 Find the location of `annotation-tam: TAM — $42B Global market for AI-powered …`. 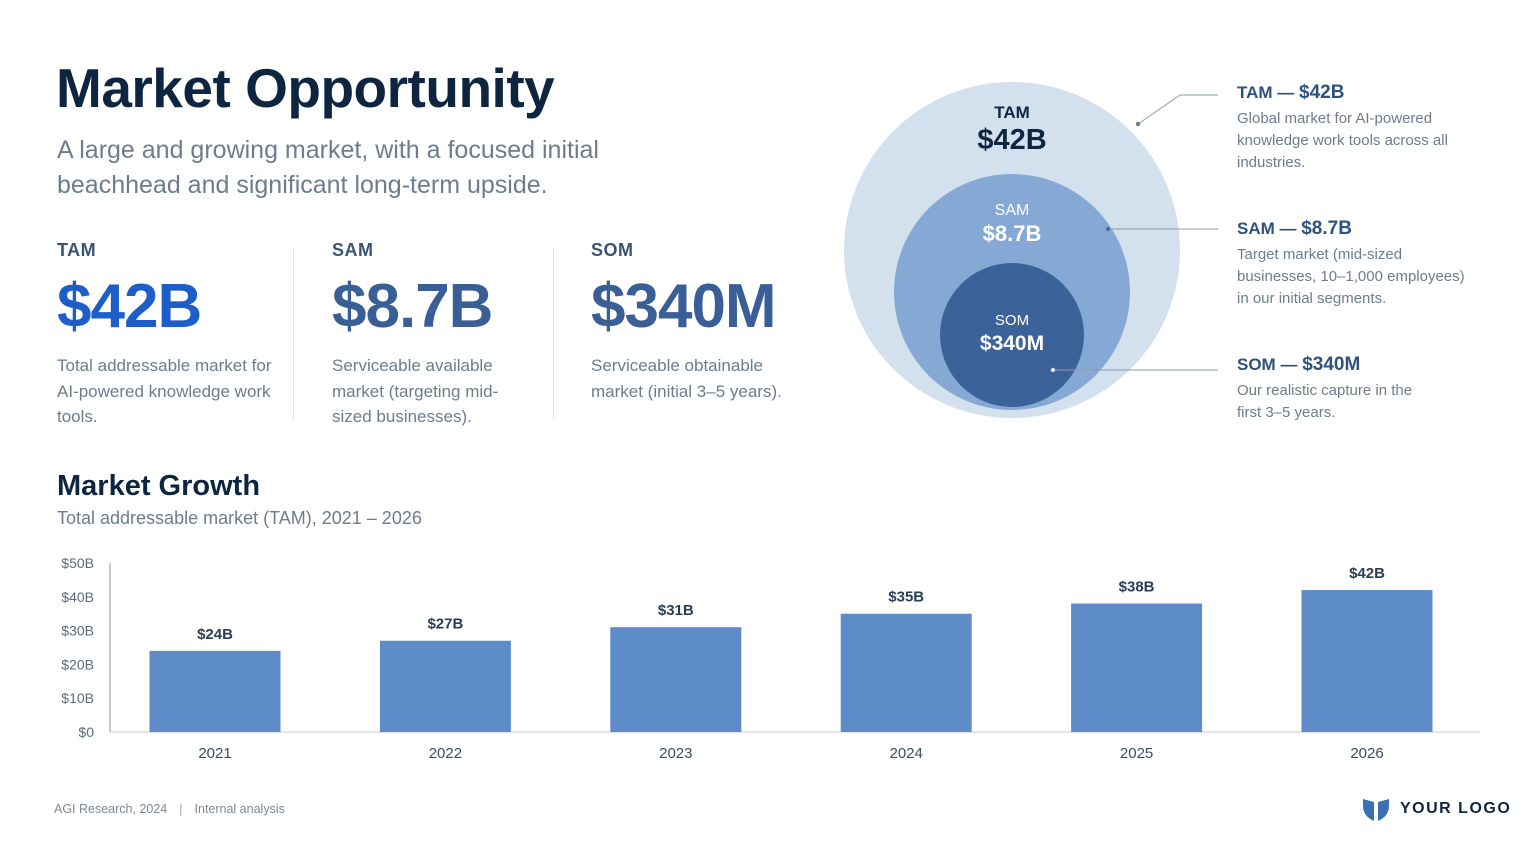

annotation-tam: TAM — $42B Global market for AI-powered … is located at coordinates (1367, 128).